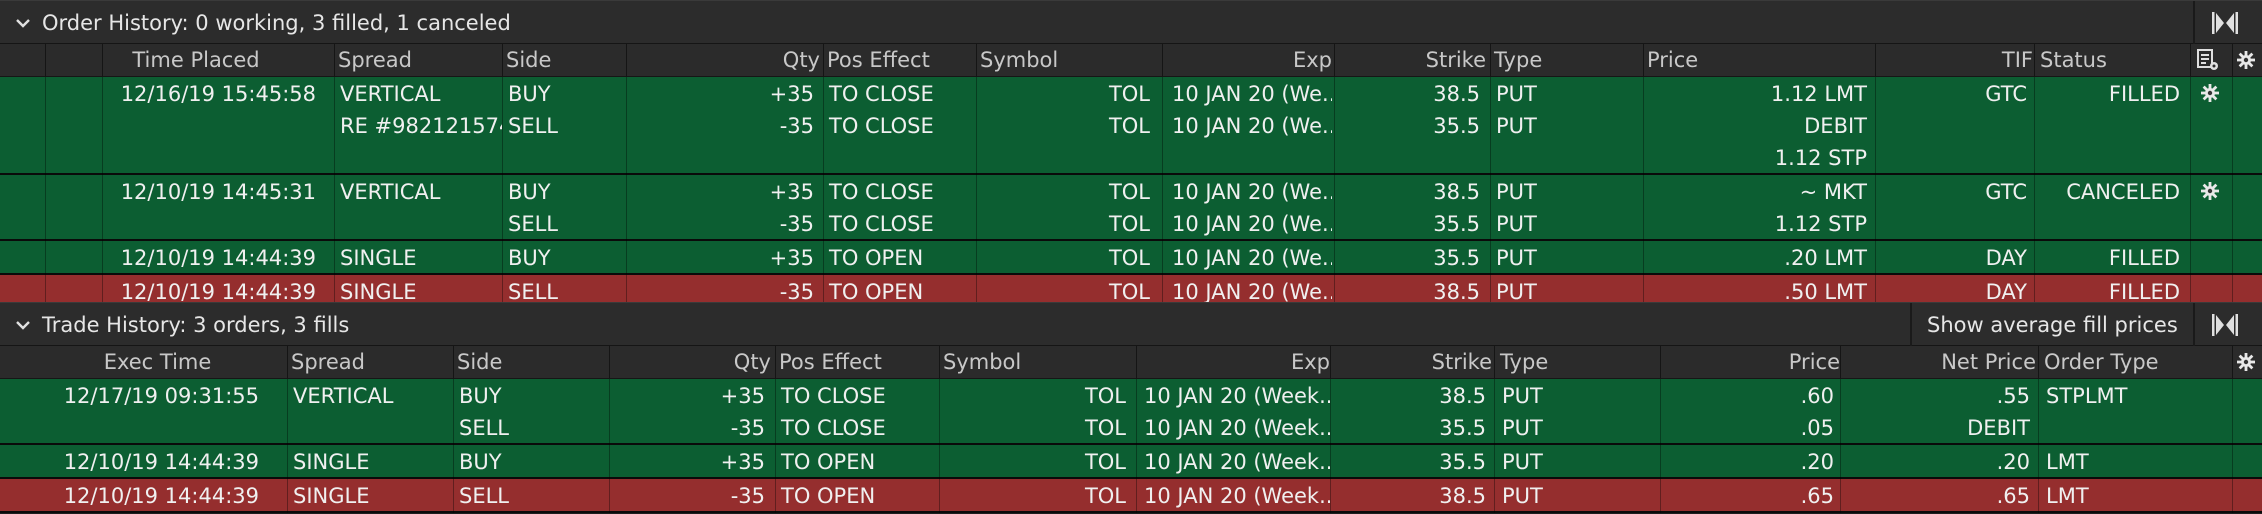 This screenshot has height=514, width=2262. I want to click on cell-net: .65, so click(2013, 496).